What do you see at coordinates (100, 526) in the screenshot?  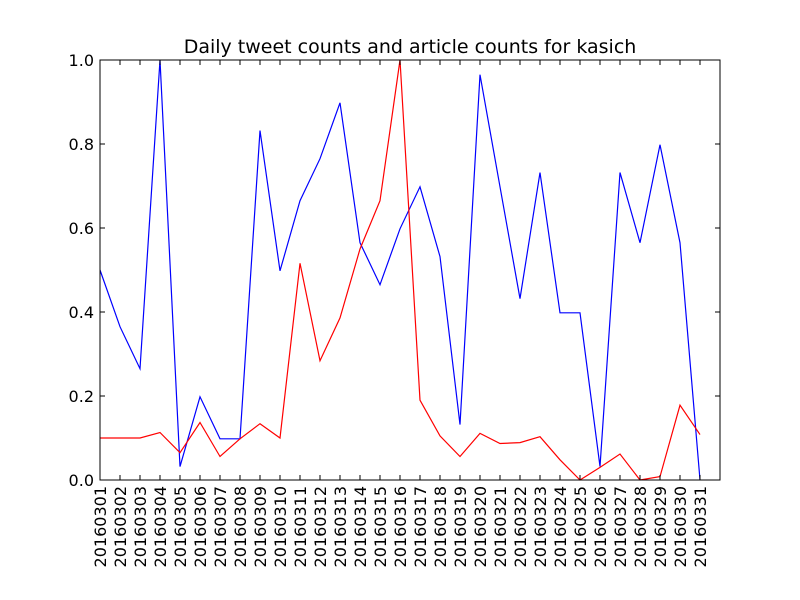 I see `x-tick-label: 20160301` at bounding box center [100, 526].